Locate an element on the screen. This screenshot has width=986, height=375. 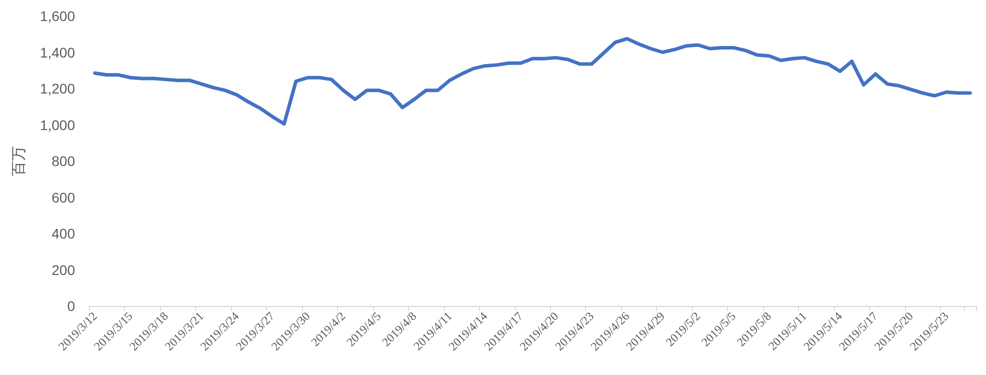
y-tick-label: 800 is located at coordinates (64, 161).